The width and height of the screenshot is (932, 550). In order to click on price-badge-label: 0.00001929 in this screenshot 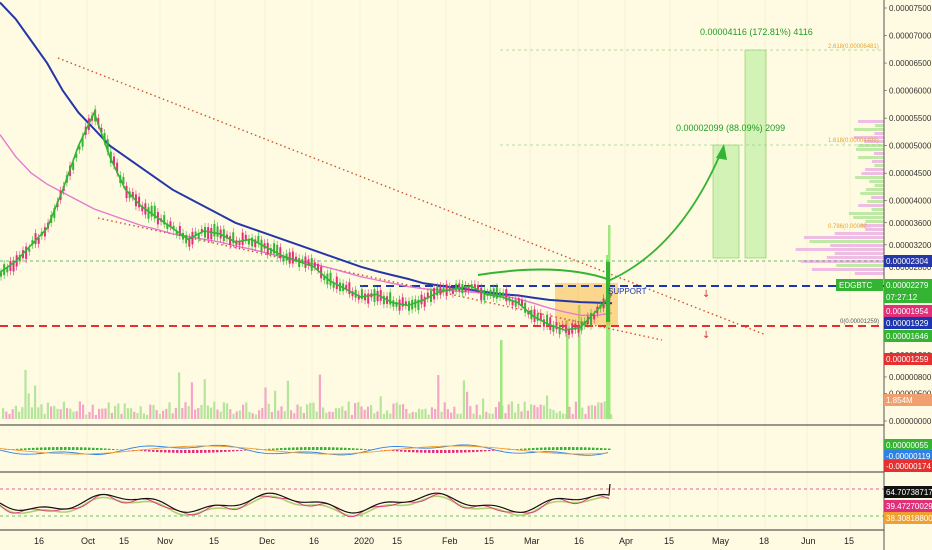, I will do `click(907, 323)`.